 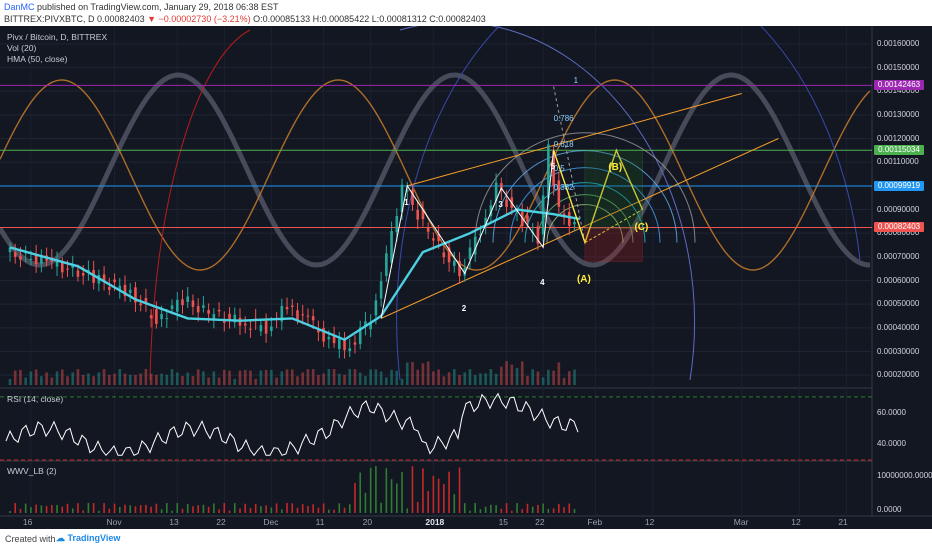 I want to click on price-tick-label: 0.00080000, so click(x=898, y=233).